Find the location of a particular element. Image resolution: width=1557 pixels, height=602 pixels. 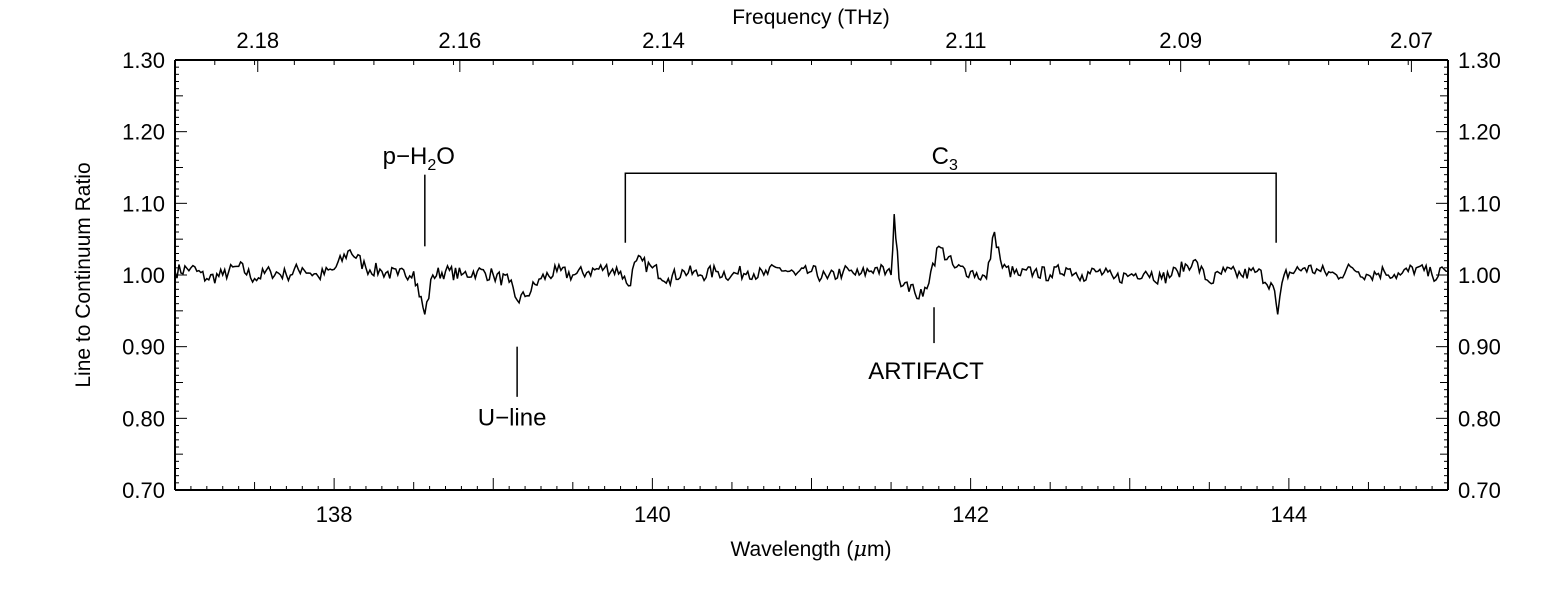

y-tick-label-right: 1.20 is located at coordinates (1479, 132).